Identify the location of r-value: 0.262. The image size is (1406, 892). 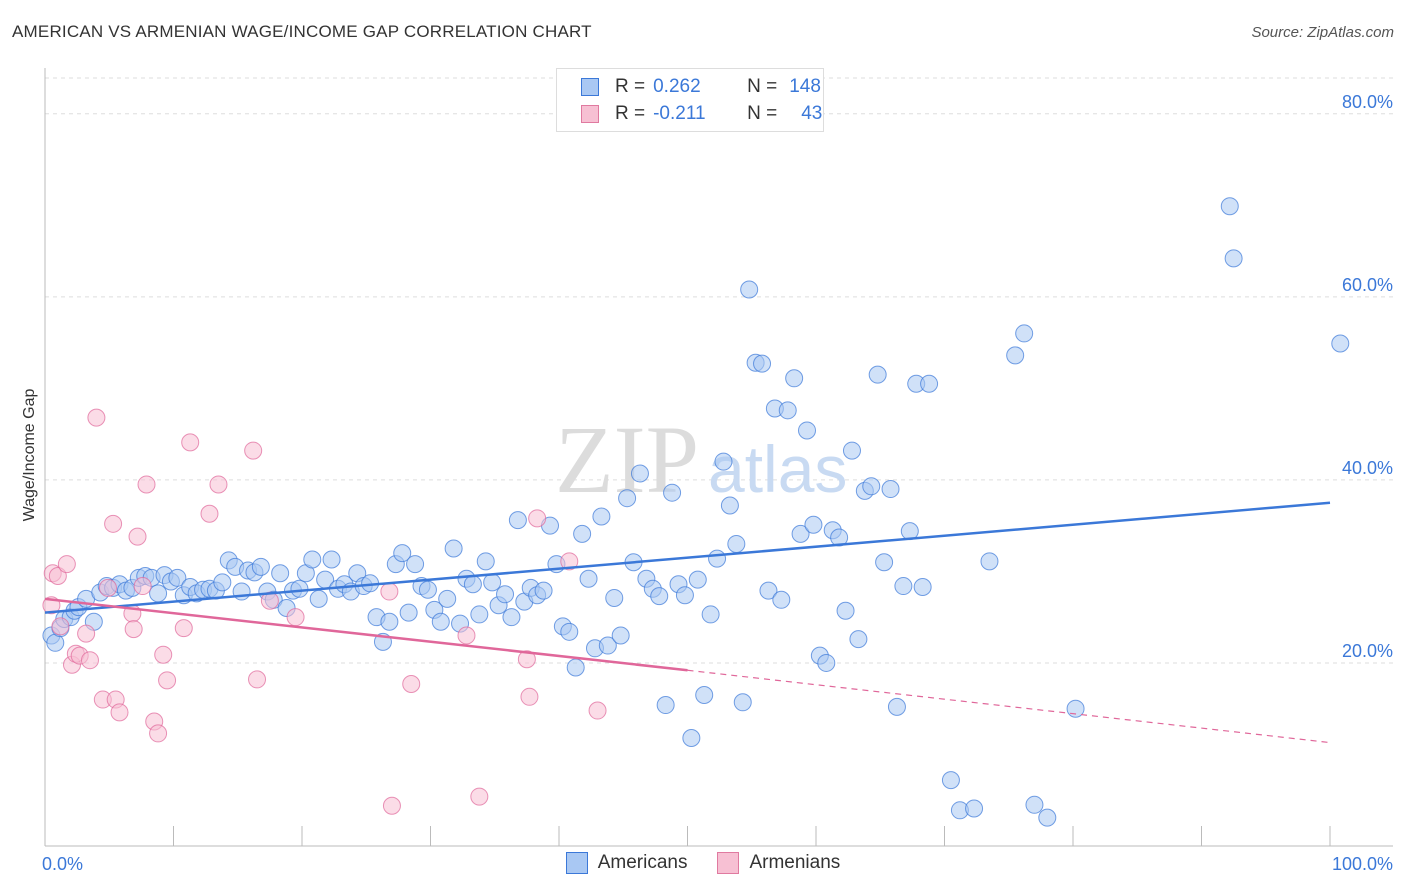
(677, 86).